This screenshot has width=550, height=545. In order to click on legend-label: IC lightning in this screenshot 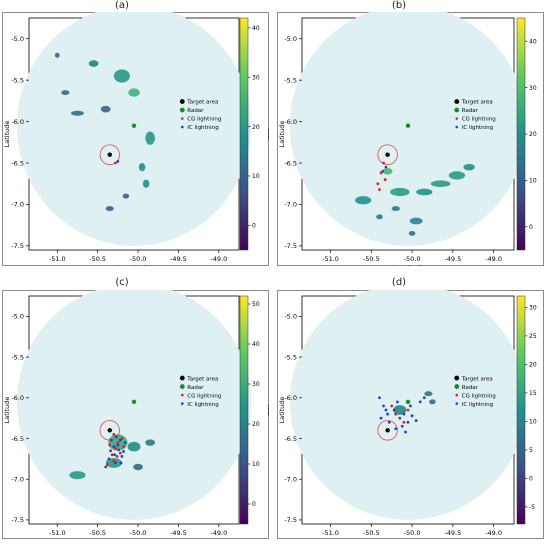, I will do `click(202, 405)`.